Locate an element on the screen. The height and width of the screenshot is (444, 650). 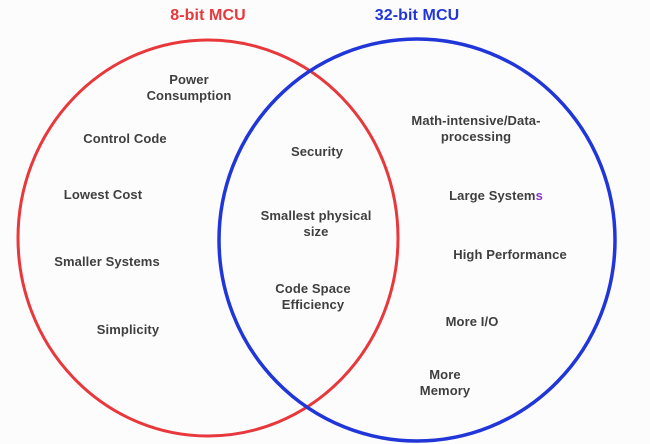
left-circle-title: 8-bit MCU is located at coordinates (208, 15).